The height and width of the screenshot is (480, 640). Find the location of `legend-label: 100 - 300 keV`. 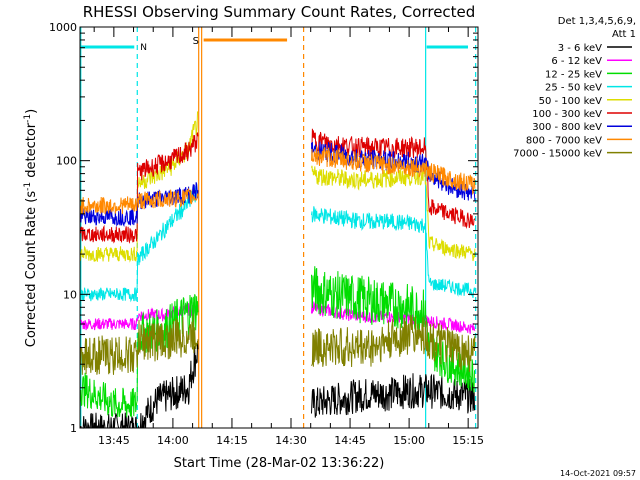

legend-label: 100 - 300 keV is located at coordinates (567, 114).